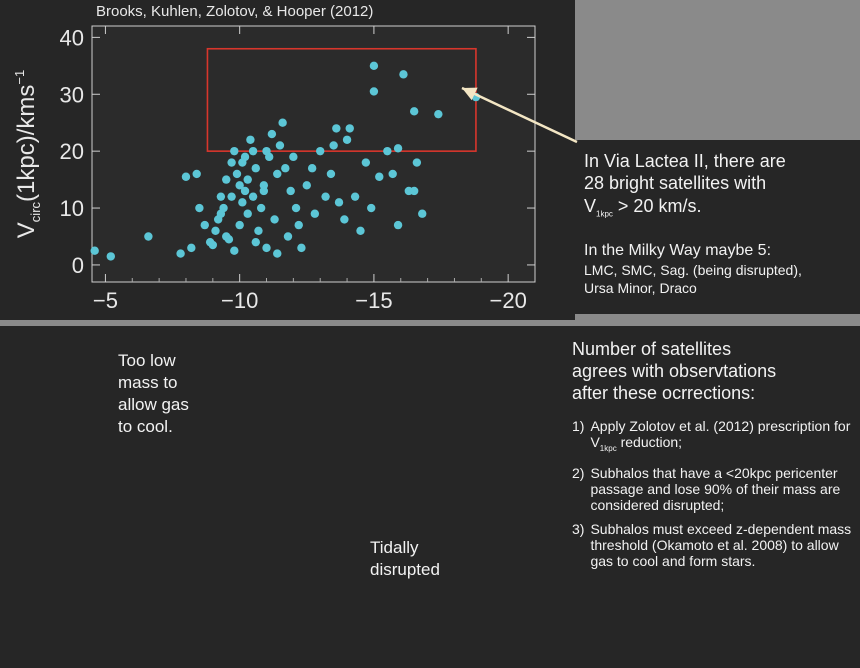 This screenshot has height=668, width=860. I want to click on top-callout-line6: Ursa Minor, Draco, so click(640, 287).